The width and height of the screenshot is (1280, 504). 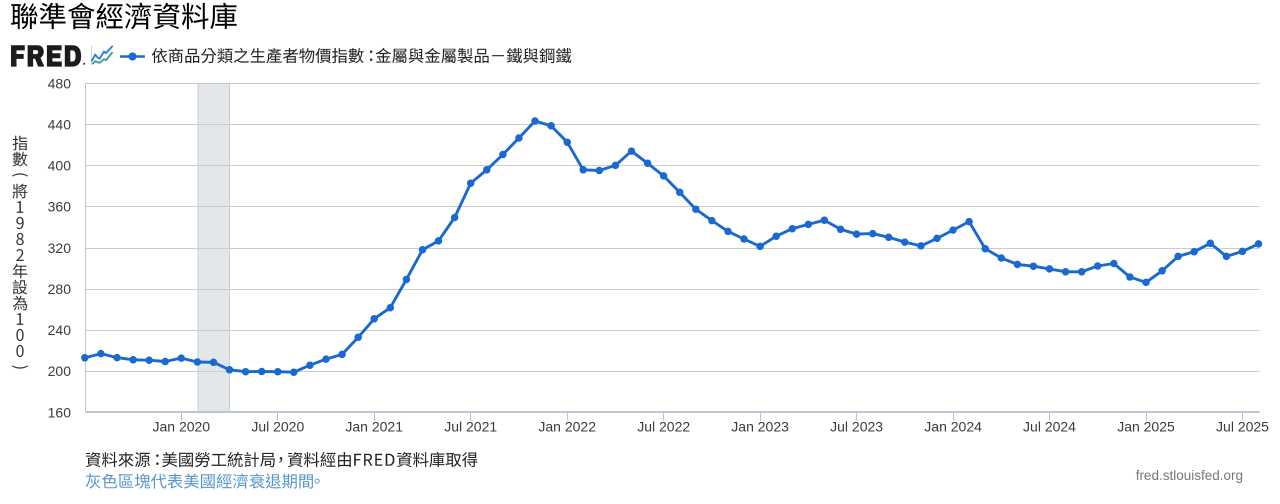 I want to click on svg-text: fred.stlouisfed.org, so click(x=1189, y=475).